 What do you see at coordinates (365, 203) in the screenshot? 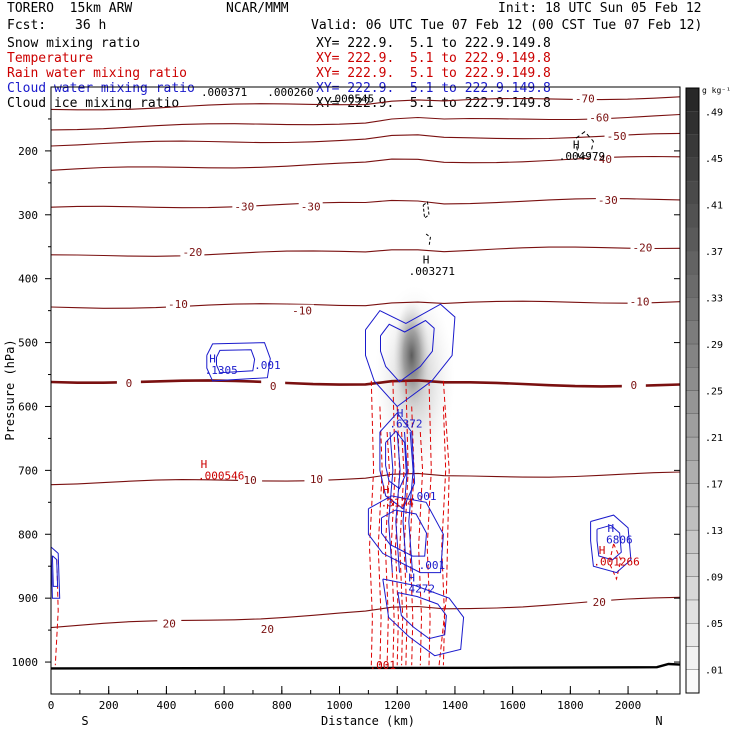
I see `isotherm--30` at bounding box center [365, 203].